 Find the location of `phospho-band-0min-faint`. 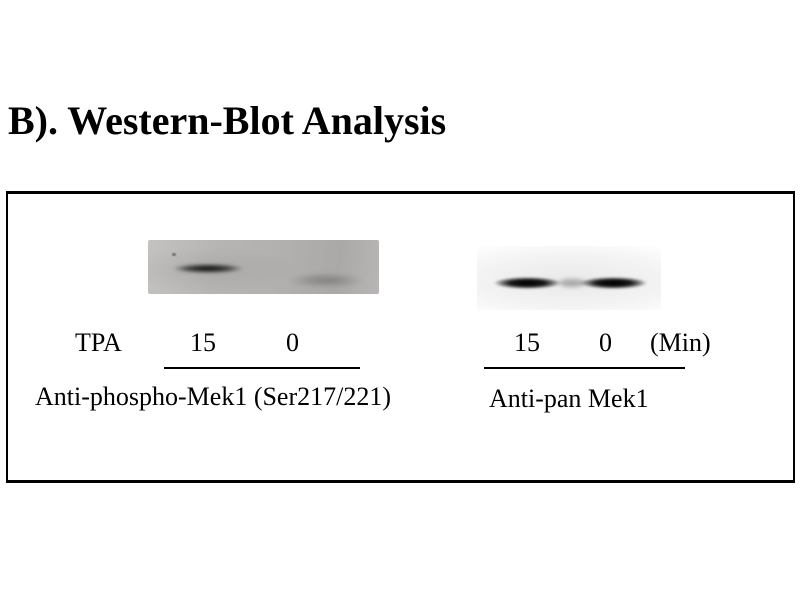

phospho-band-0min-faint is located at coordinates (325, 280).